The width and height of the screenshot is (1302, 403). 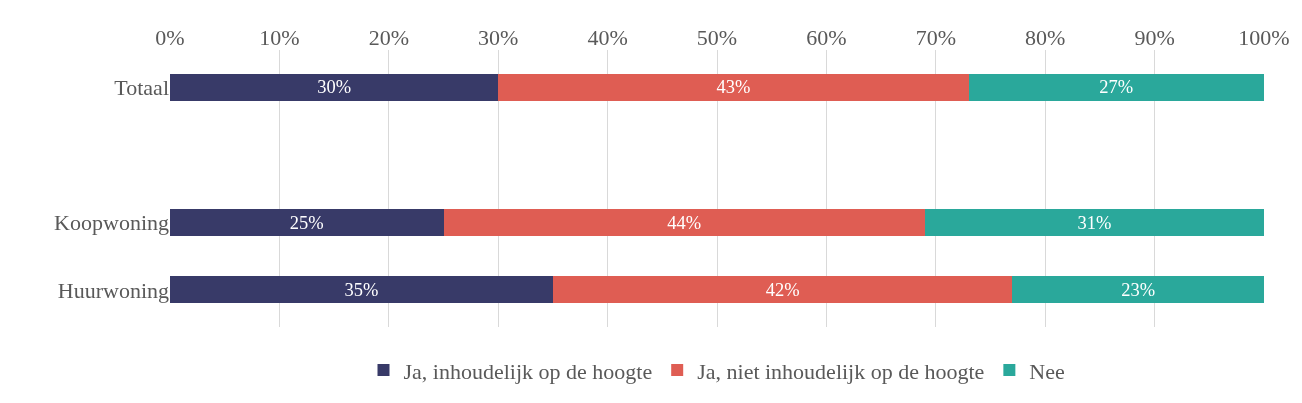 I want to click on legend-label: Nee, so click(x=1047, y=371).